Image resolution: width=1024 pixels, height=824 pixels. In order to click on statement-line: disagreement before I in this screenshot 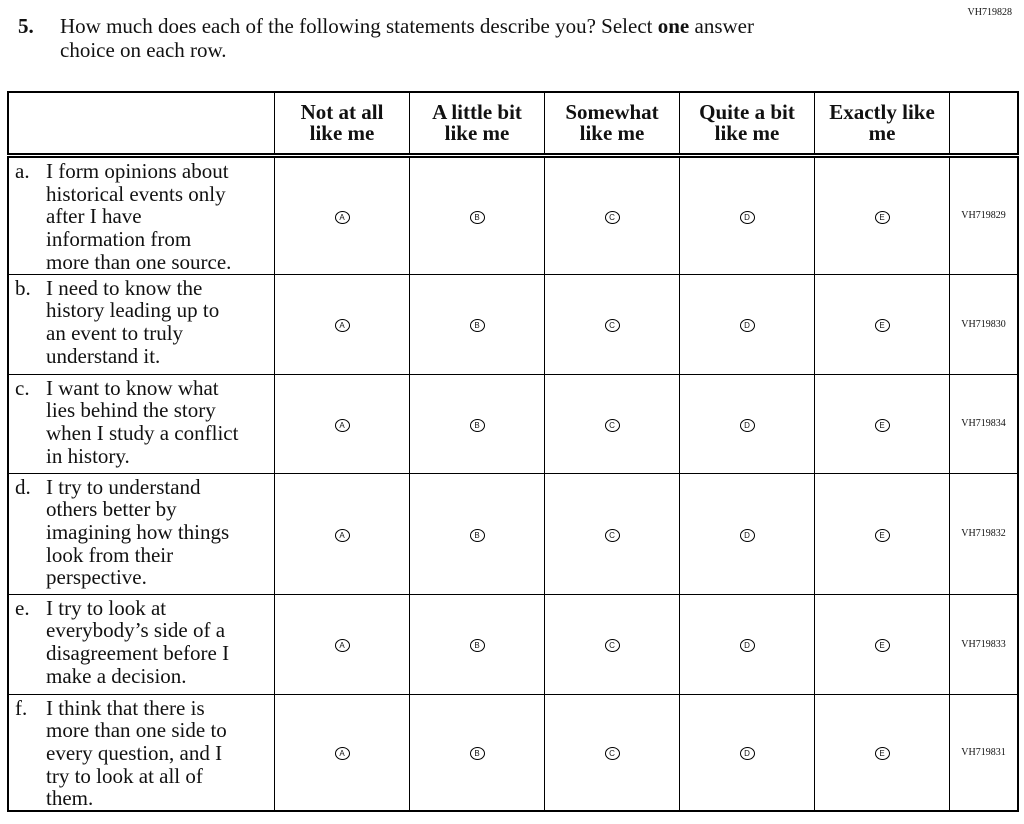, I will do `click(138, 652)`.